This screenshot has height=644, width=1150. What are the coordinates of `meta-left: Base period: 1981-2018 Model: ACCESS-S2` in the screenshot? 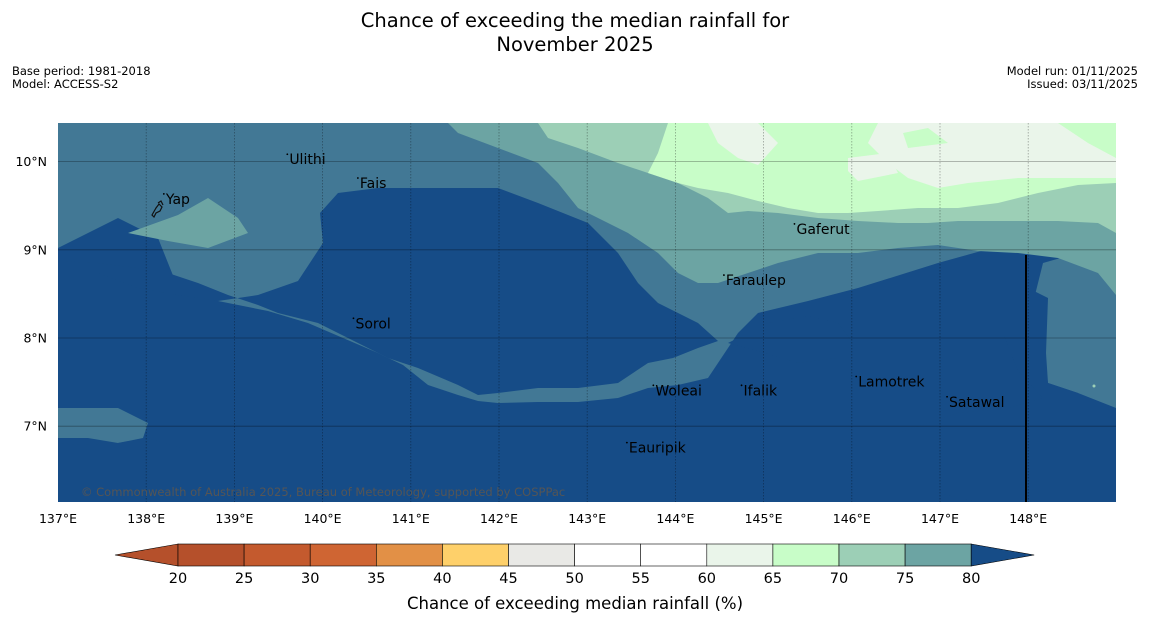 It's located at (81, 78).